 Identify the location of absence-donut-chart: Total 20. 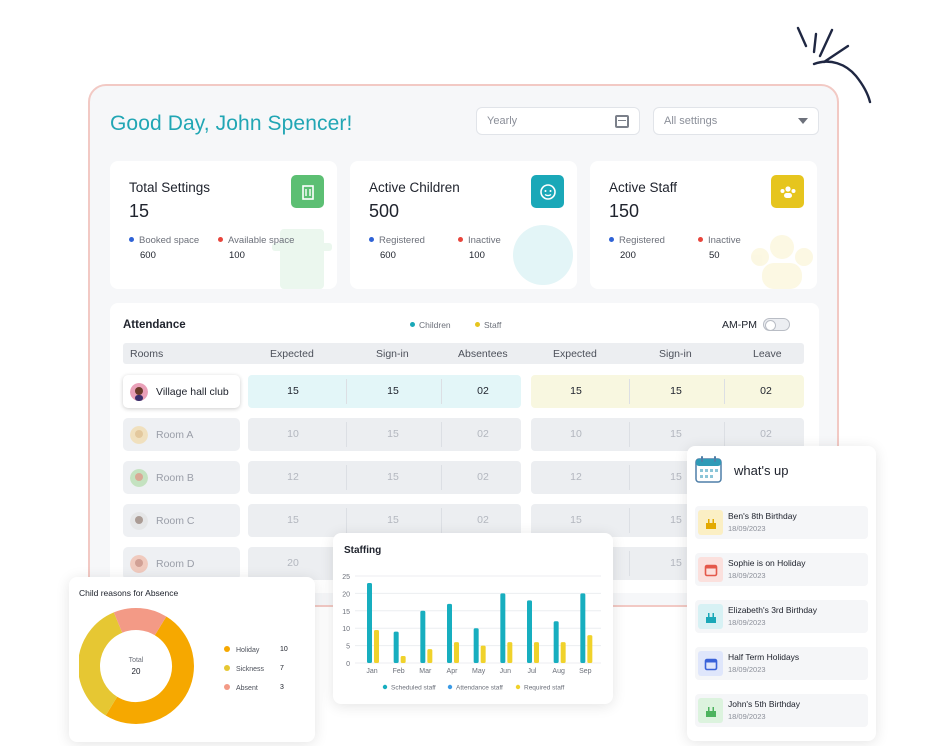
(136, 666).